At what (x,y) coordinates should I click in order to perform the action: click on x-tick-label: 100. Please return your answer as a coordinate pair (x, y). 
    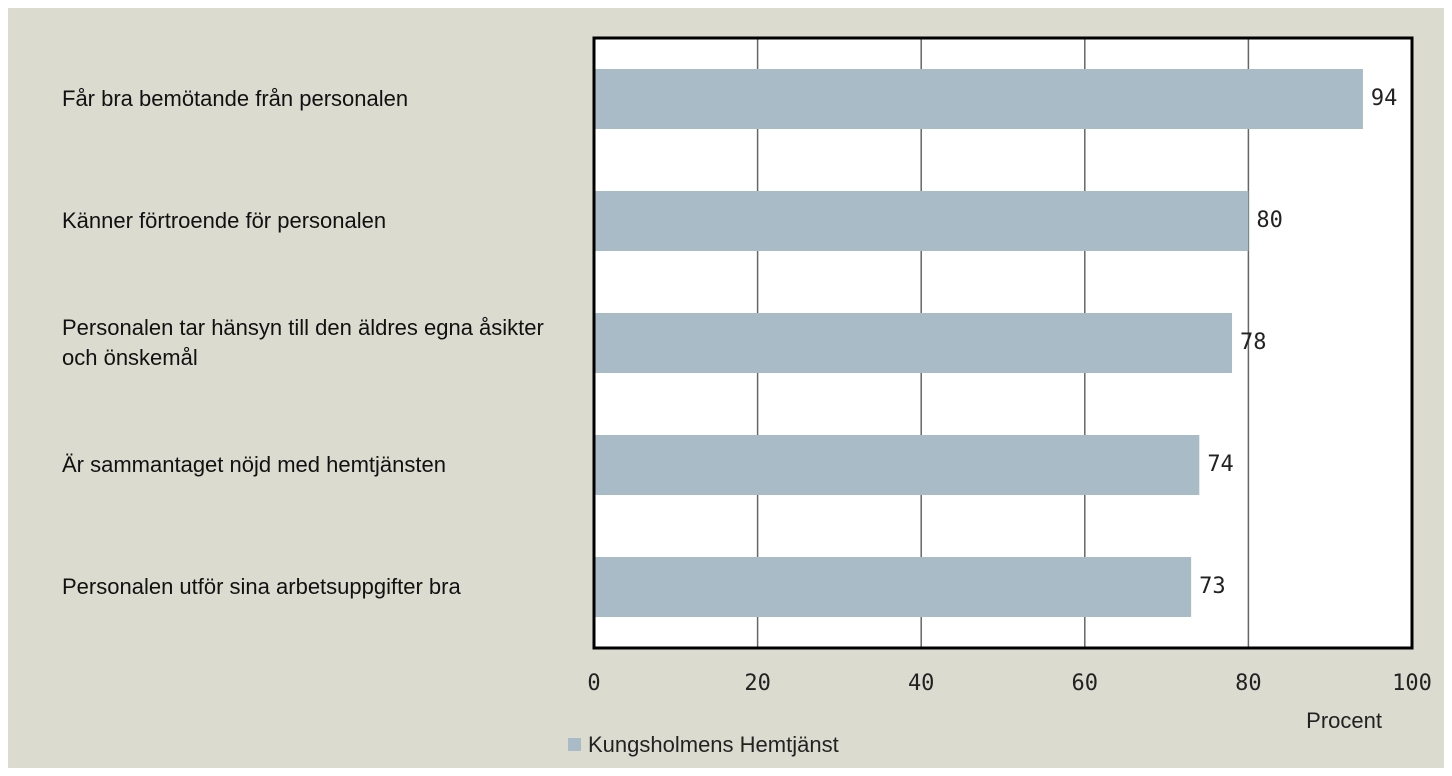
    Looking at the image, I should click on (1412, 683).